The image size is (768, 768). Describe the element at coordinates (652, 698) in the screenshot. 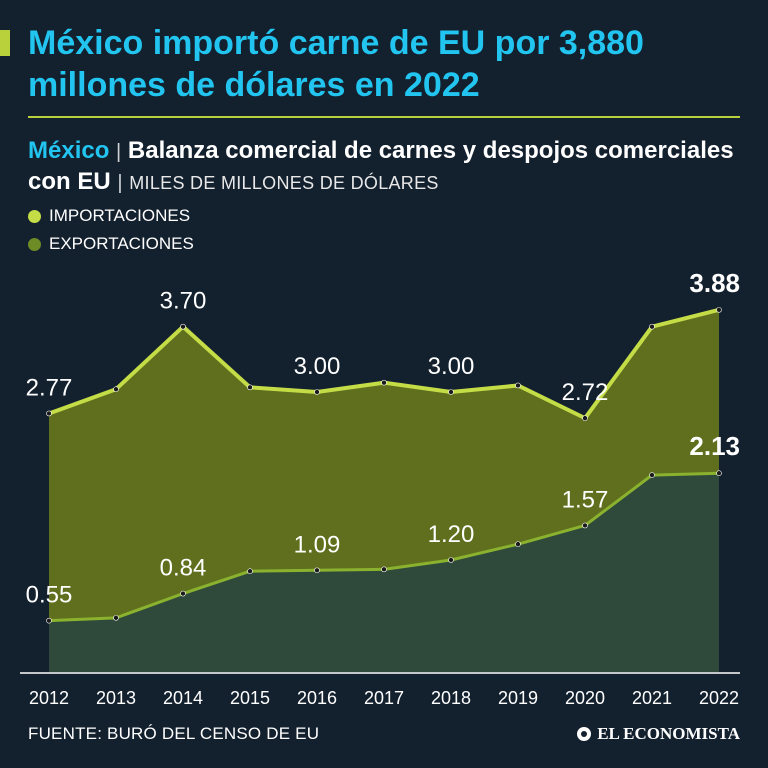

I see `x-tick-label: 2021` at that location.